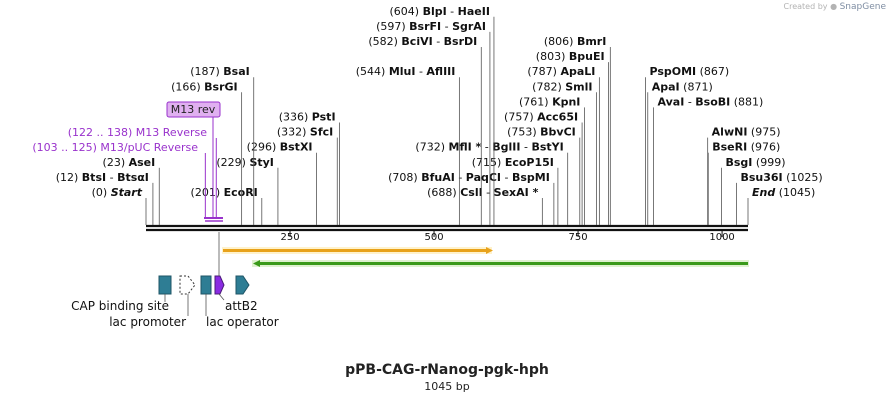 Image resolution: width=894 pixels, height=403 pixels. I want to click on enzyme-label-btsi: (12) BtsI - BtsαI, so click(102, 177).